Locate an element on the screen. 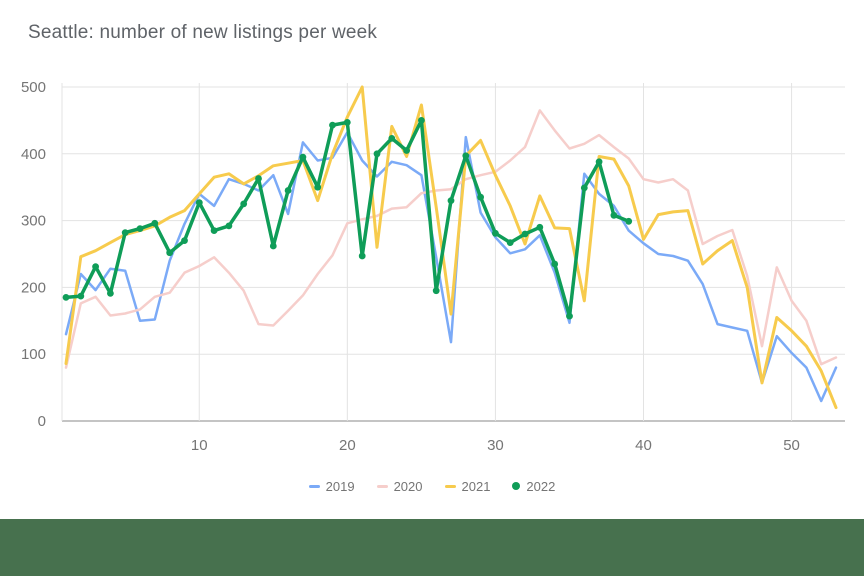 This screenshot has height=576, width=864. chart-title: Seattle: number of new listings per week is located at coordinates (203, 32).